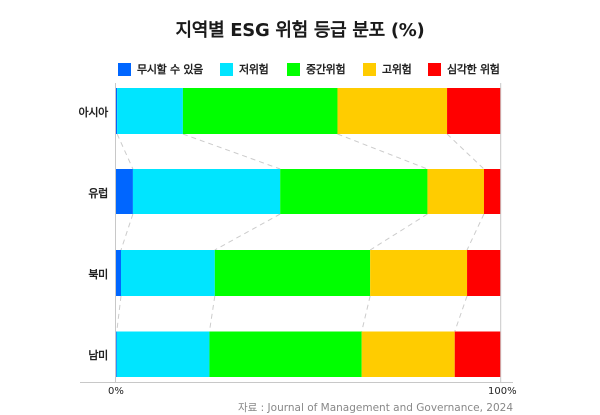 The image size is (600, 415). What do you see at coordinates (98, 193) in the screenshot?
I see `y-label-europe: 유럽` at bounding box center [98, 193].